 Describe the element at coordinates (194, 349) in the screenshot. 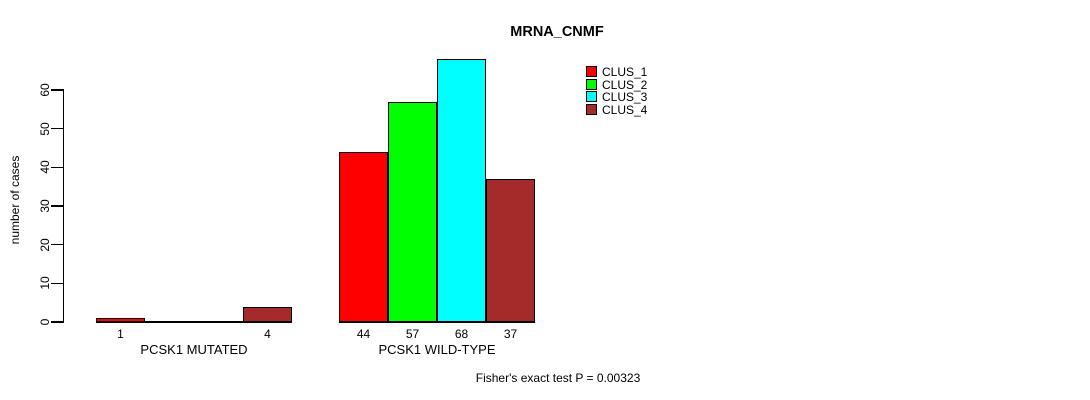

I see `group-label: PCSK1 MUTATED` at that location.